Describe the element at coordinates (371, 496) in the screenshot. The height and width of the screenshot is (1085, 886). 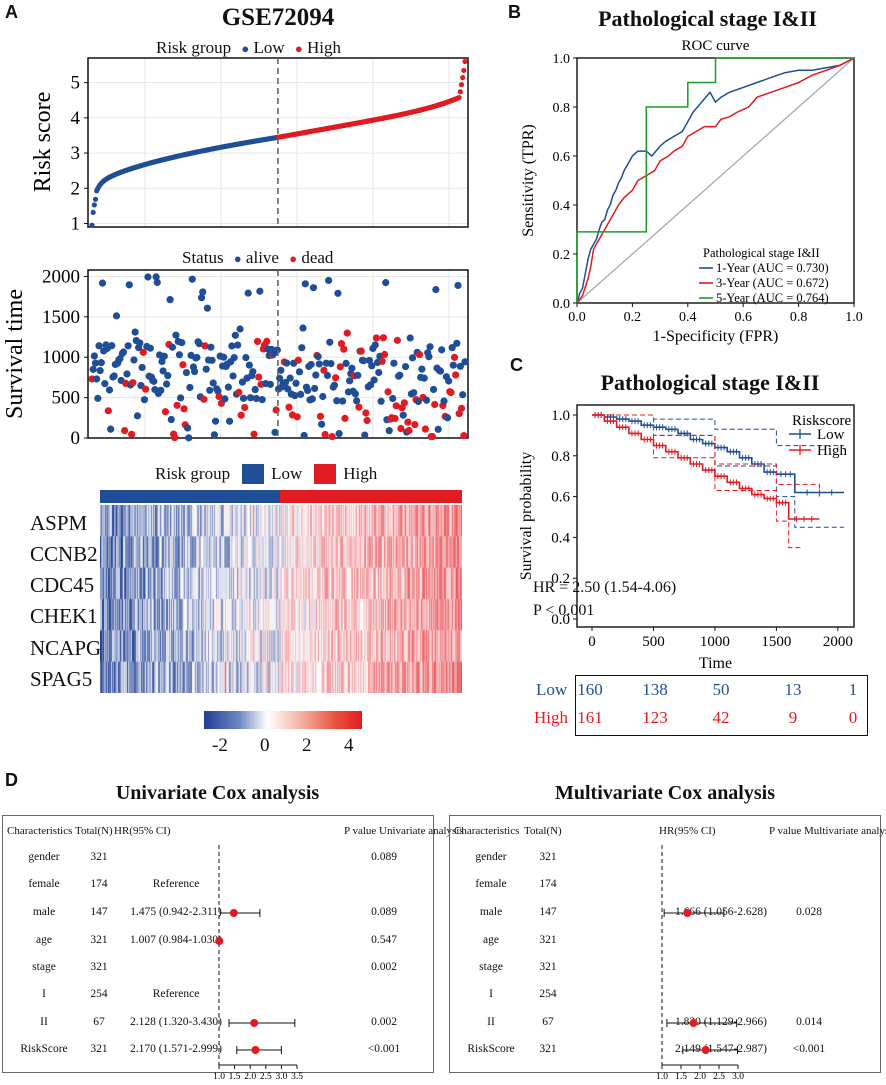
I see `heatmap-high-bar` at that location.